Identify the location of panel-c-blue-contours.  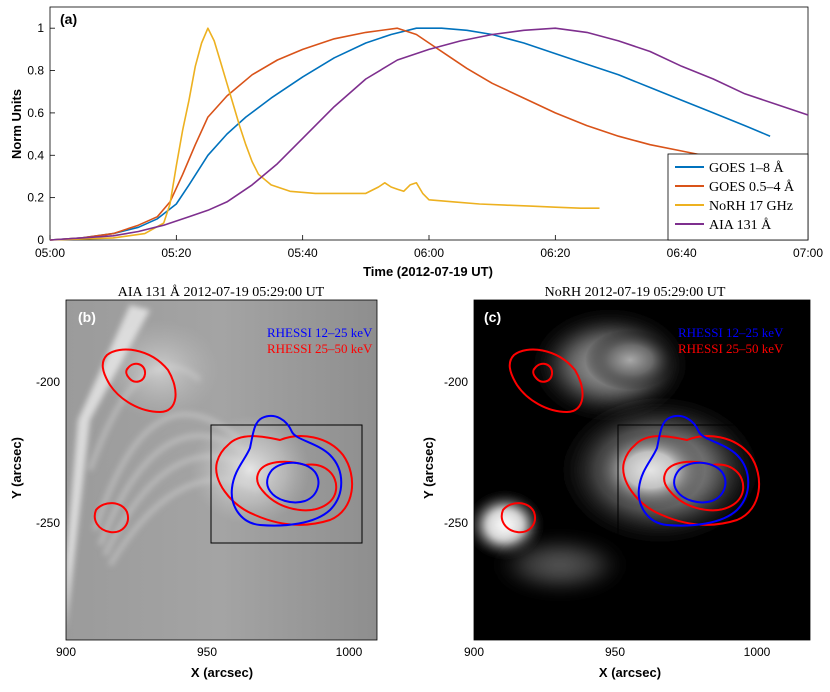
(693, 470).